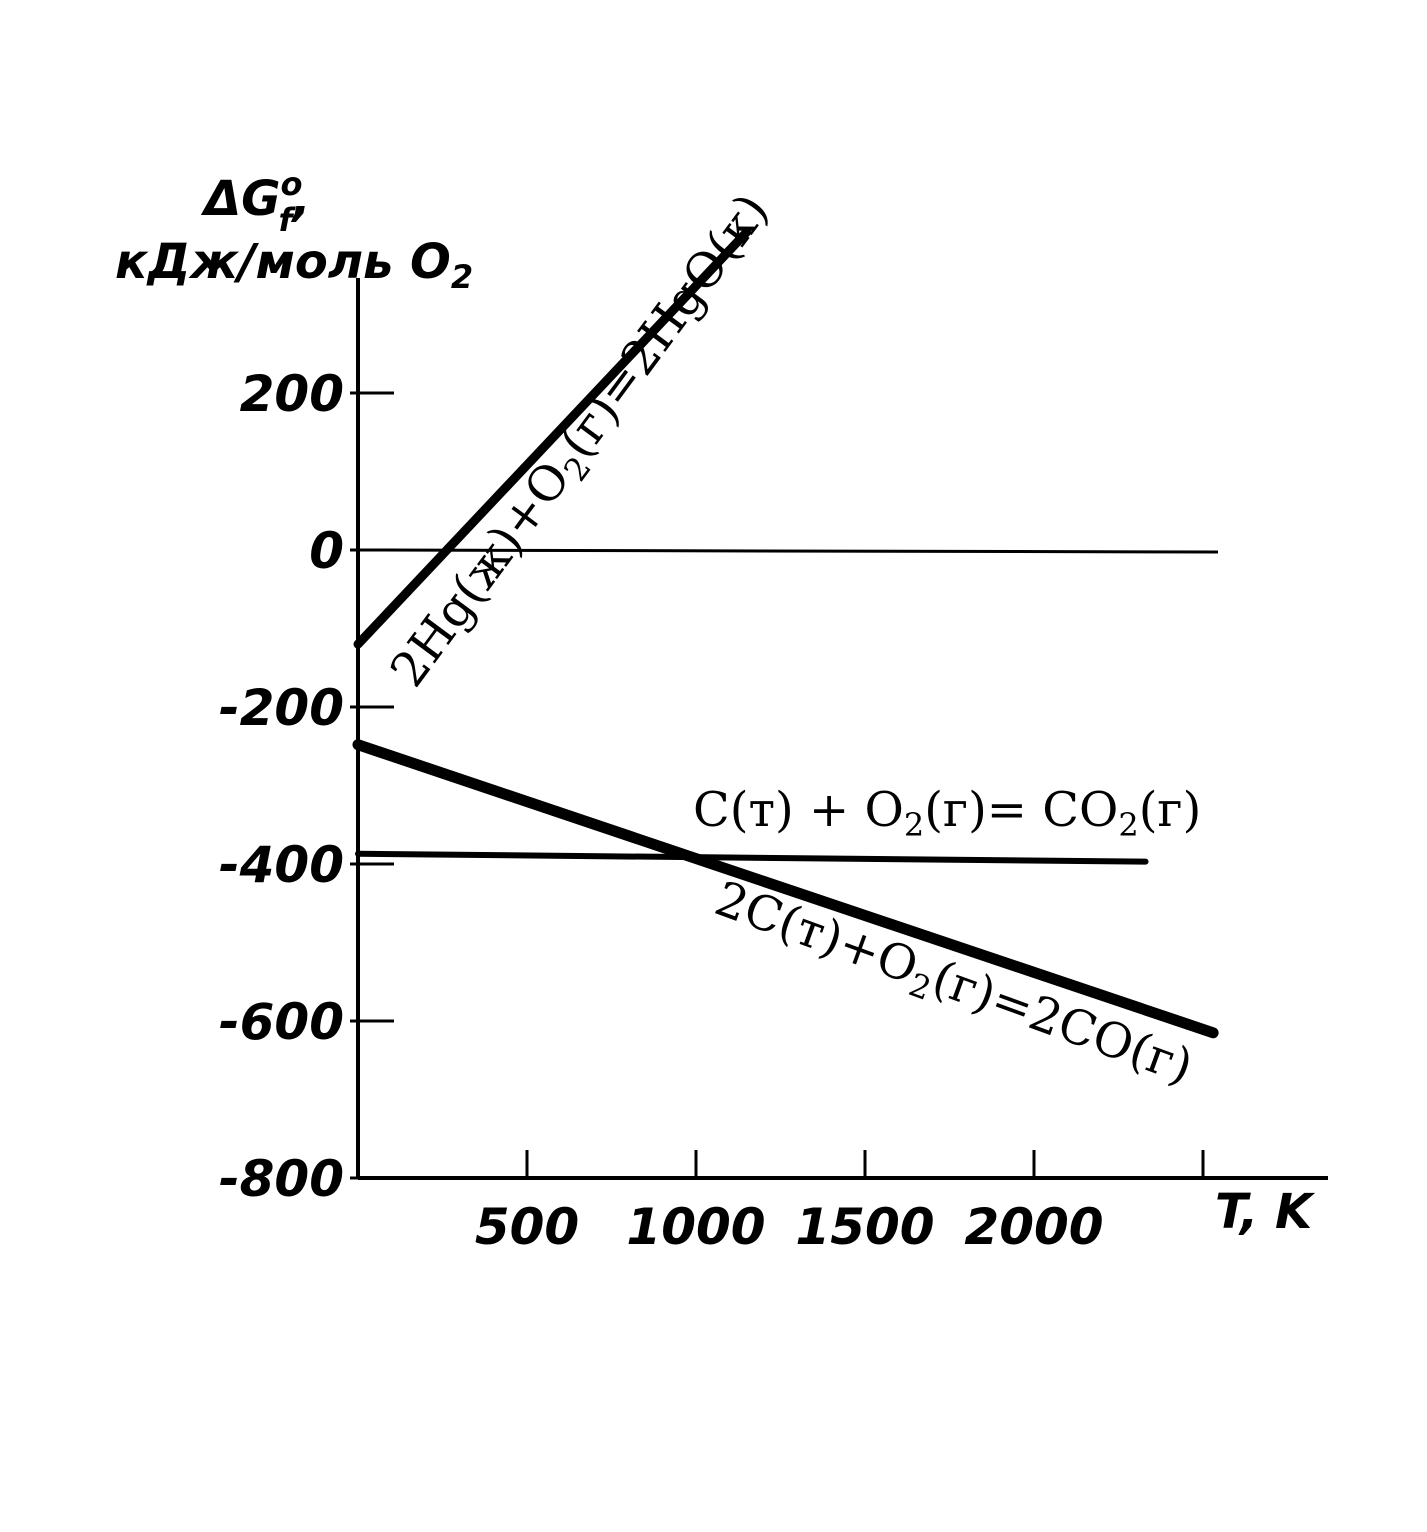  What do you see at coordinates (864, 1227) in the screenshot?
I see `x-tick-label: 1500` at bounding box center [864, 1227].